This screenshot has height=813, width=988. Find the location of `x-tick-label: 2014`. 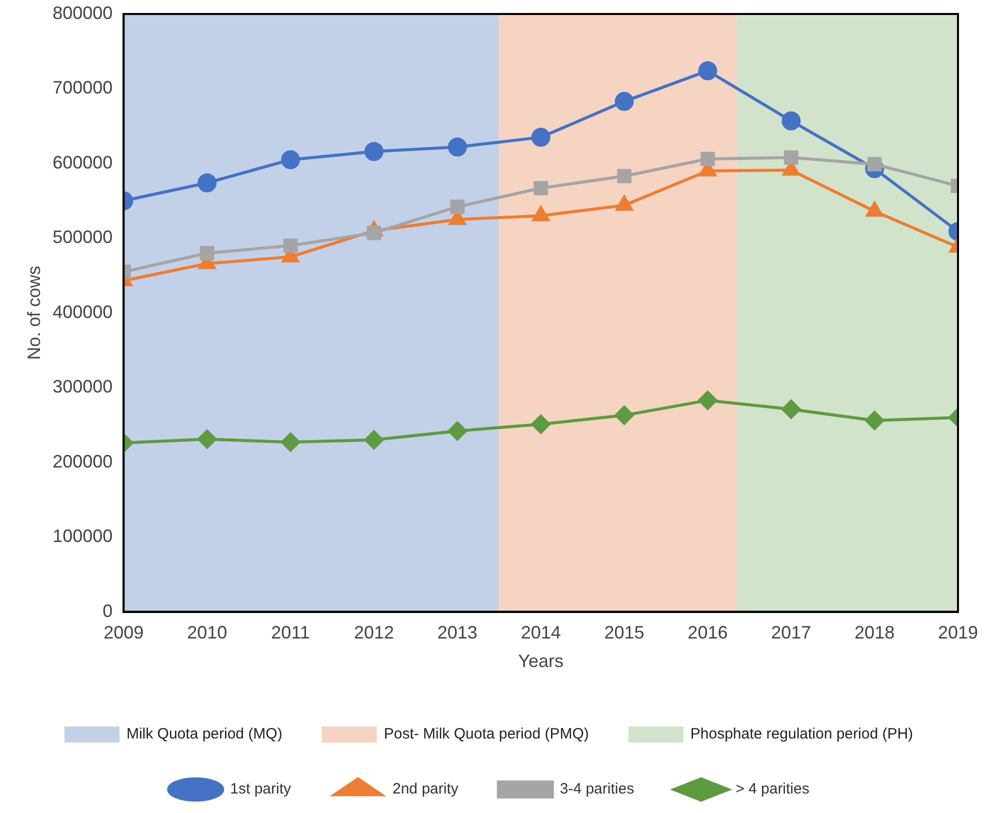

x-tick-label: 2014 is located at coordinates (540, 632).